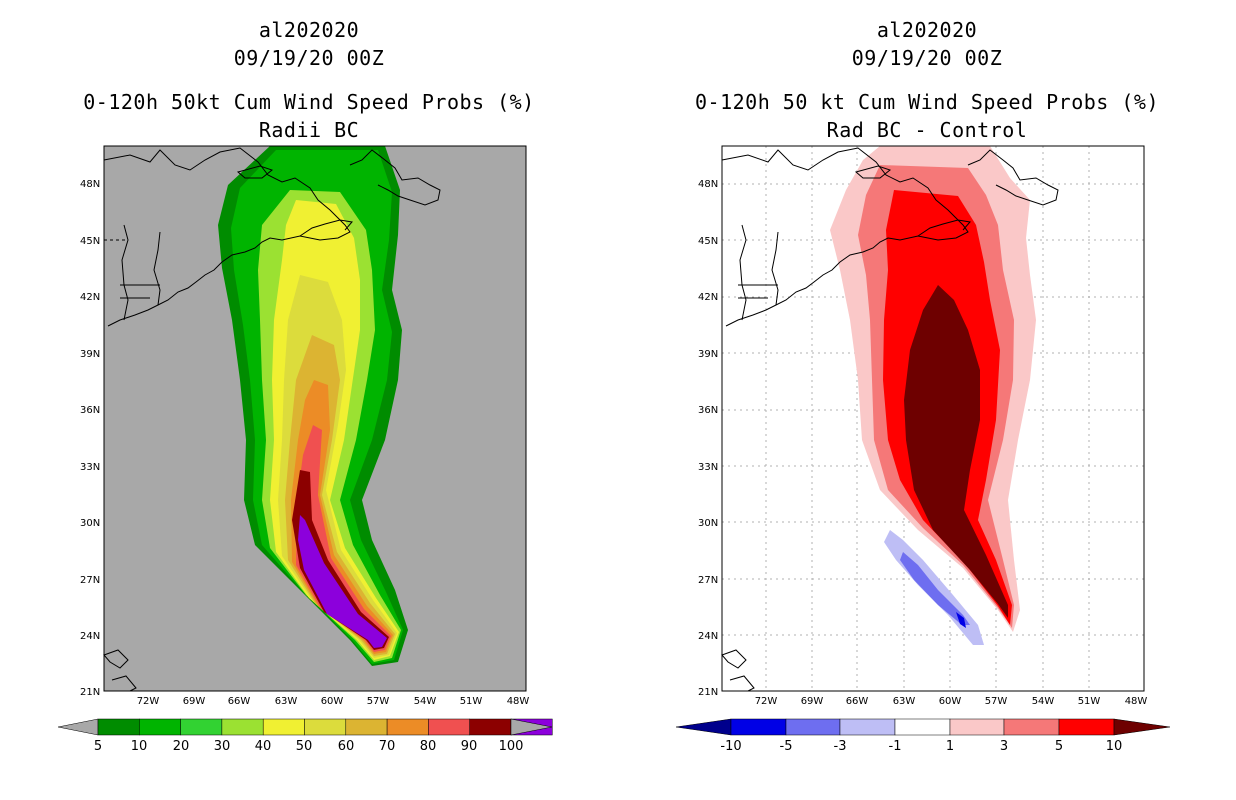 Image resolution: width=1236 pixels, height=800 pixels. I want to click on left-colorbar: 5 10 20 30 40 50 60 70 80 90 100, so click(305, 736).